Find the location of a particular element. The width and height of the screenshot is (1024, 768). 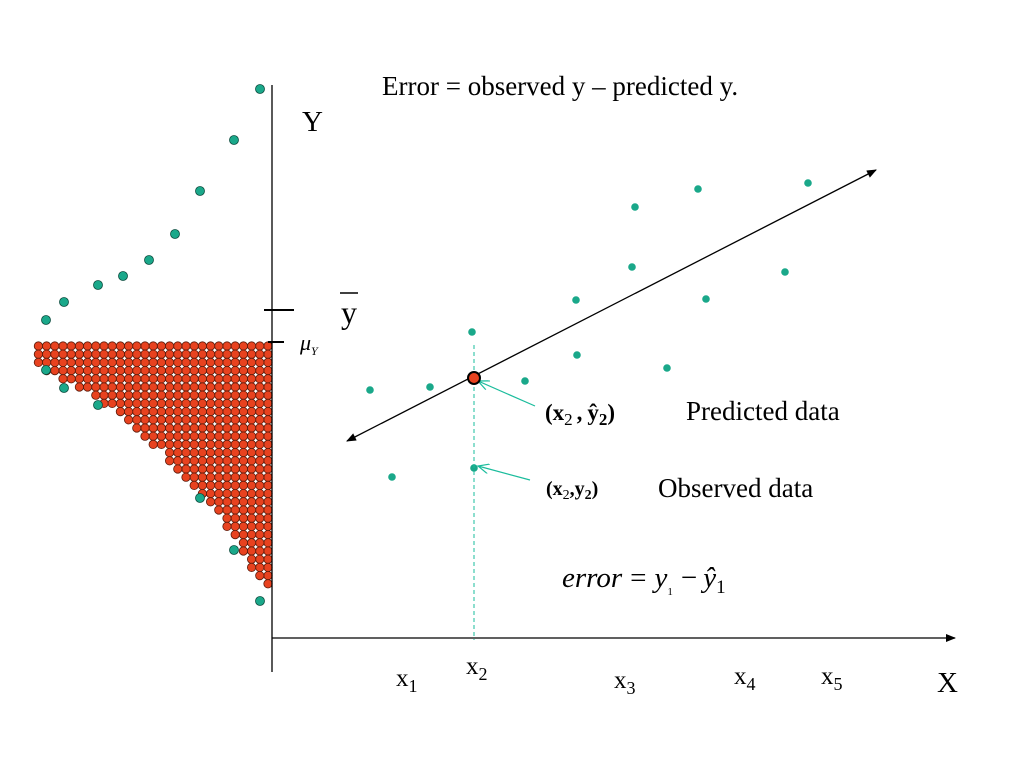

sub: 1 is located at coordinates (721, 587).